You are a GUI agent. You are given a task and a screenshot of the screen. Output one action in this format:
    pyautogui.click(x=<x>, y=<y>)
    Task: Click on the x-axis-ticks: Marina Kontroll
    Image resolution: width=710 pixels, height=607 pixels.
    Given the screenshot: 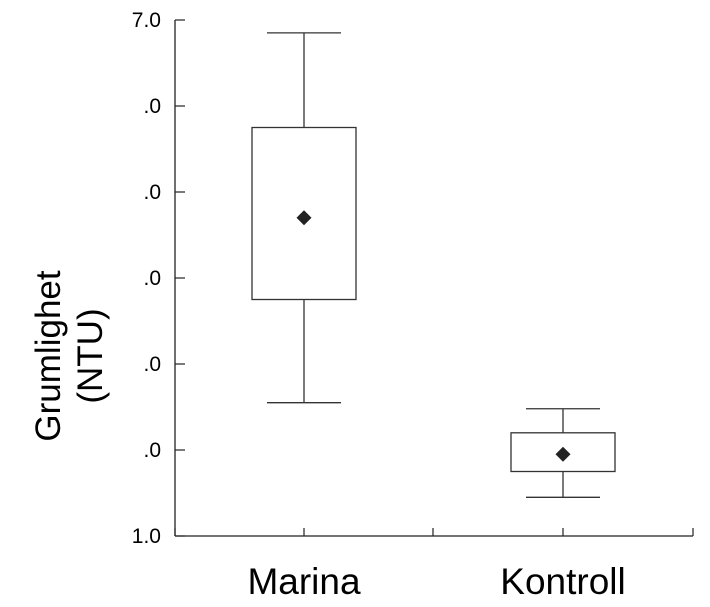 What is the action you would take?
    pyautogui.click(x=434, y=565)
    